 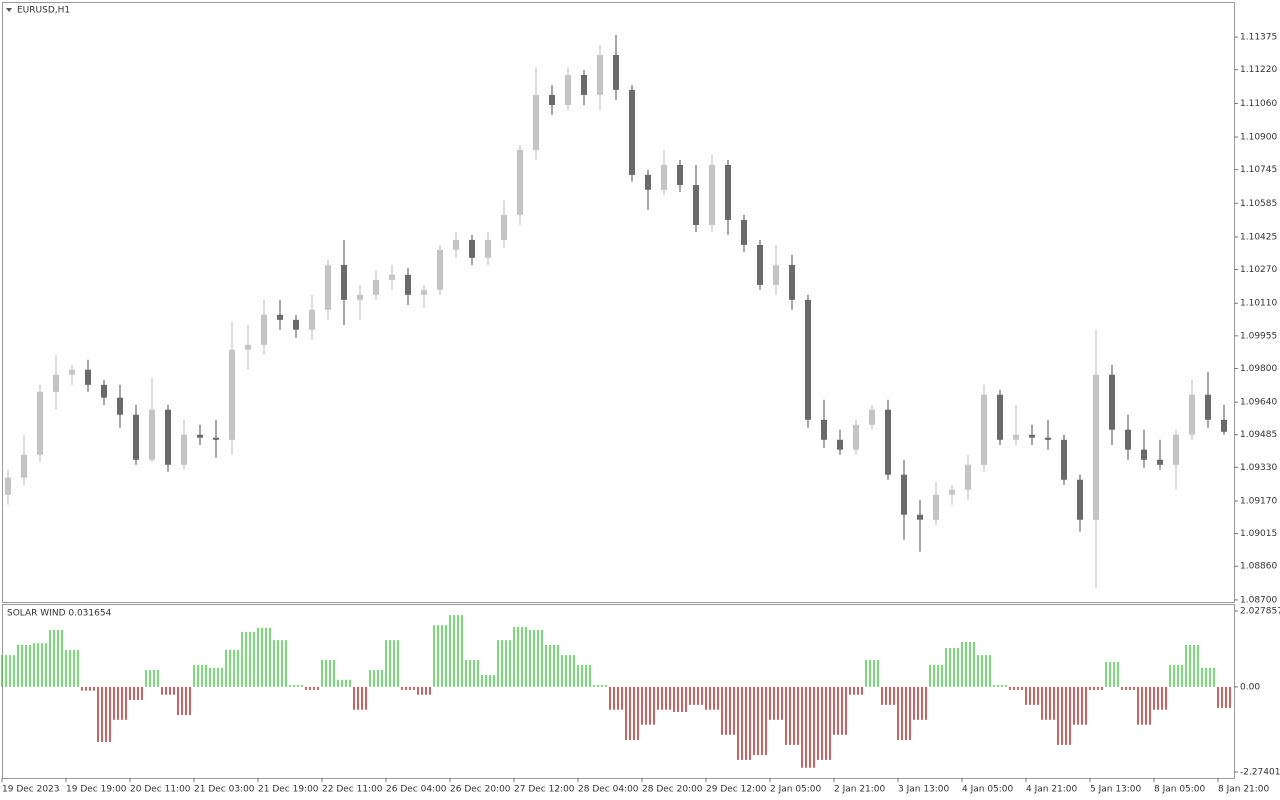 What do you see at coordinates (736, 790) in the screenshot?
I see `x-tick-label: 29 Dec 12:00` at bounding box center [736, 790].